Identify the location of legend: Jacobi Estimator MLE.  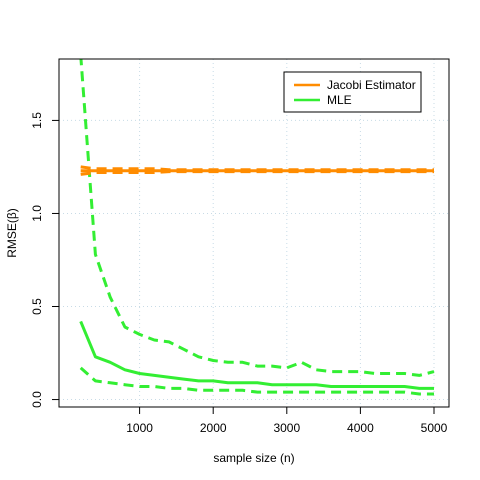
(352, 92).